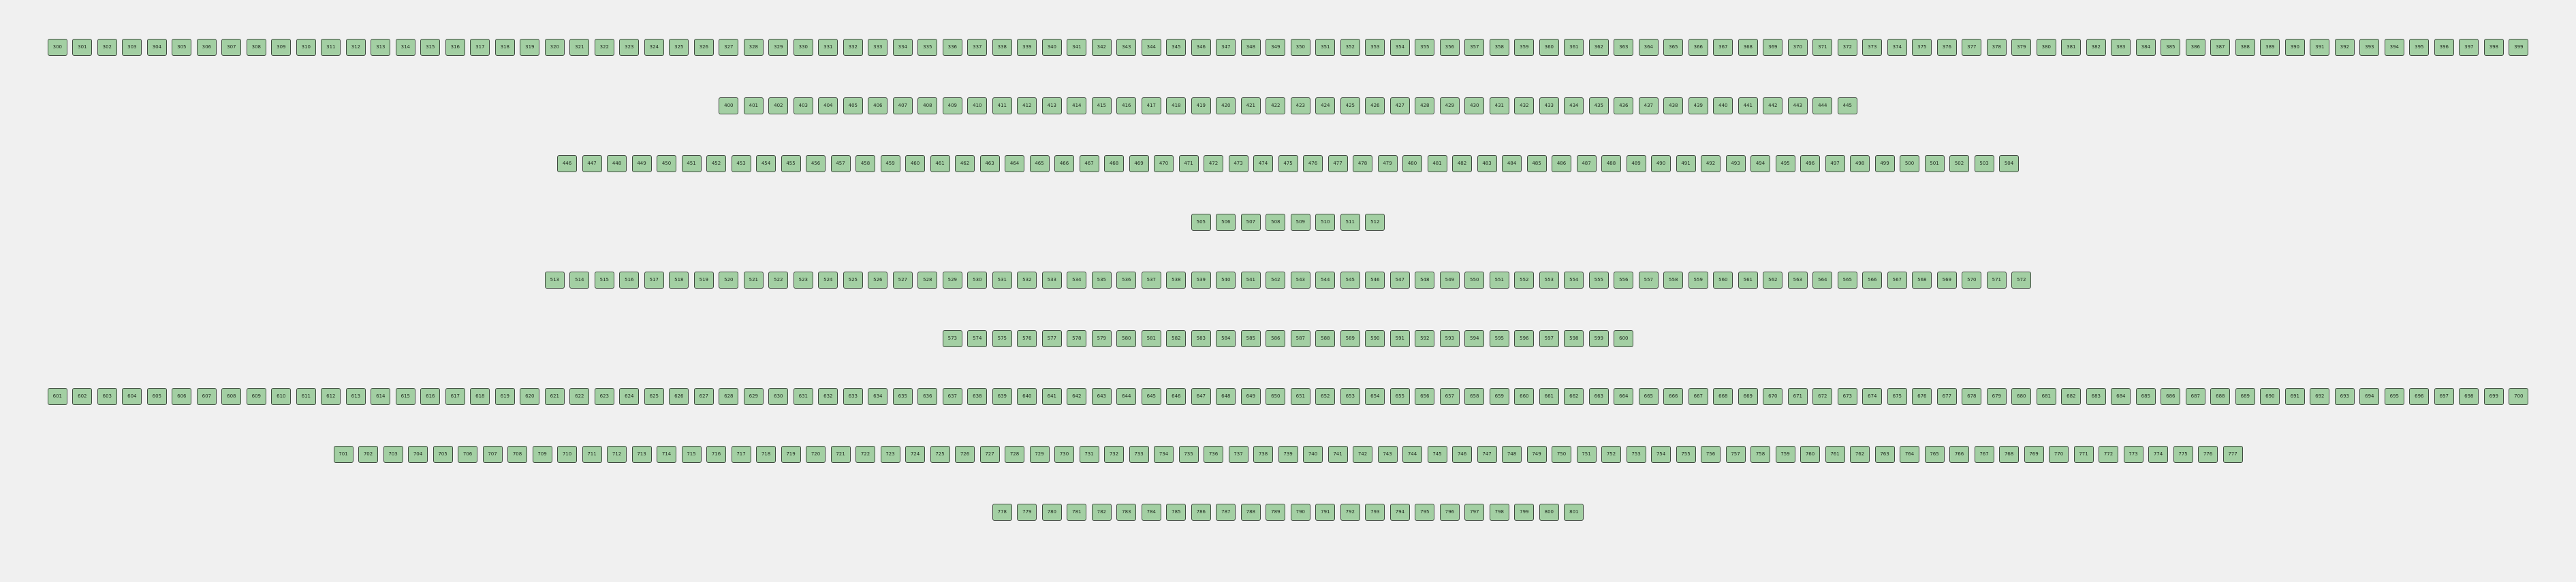  I want to click on node-651: 651, so click(1300, 397).